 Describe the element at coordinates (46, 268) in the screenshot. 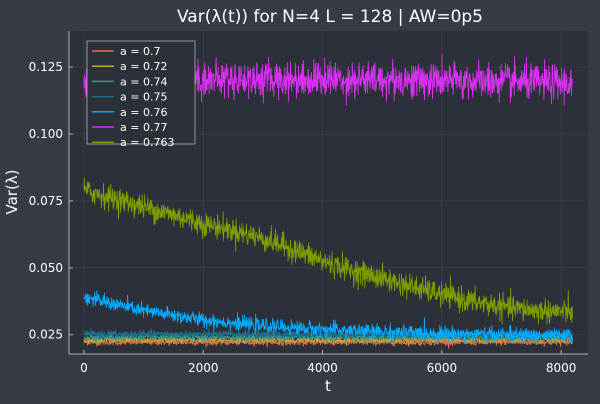

I see `y-tick-label: 0.050` at that location.